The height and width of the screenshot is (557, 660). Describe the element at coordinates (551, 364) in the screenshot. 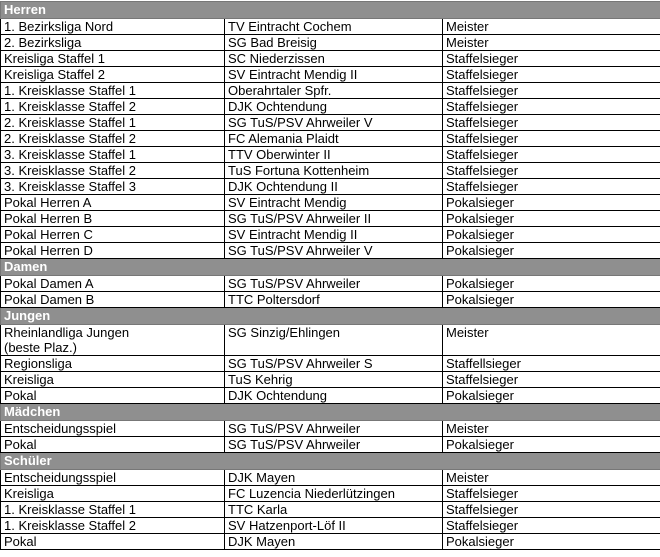

I see `title-cell: Staffellsieger` at that location.